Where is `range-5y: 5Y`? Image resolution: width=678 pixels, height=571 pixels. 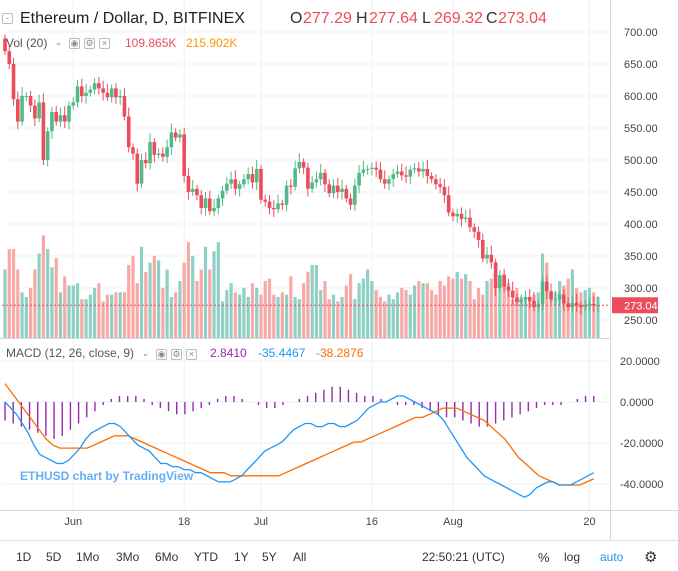 range-5y: 5Y is located at coordinates (269, 557).